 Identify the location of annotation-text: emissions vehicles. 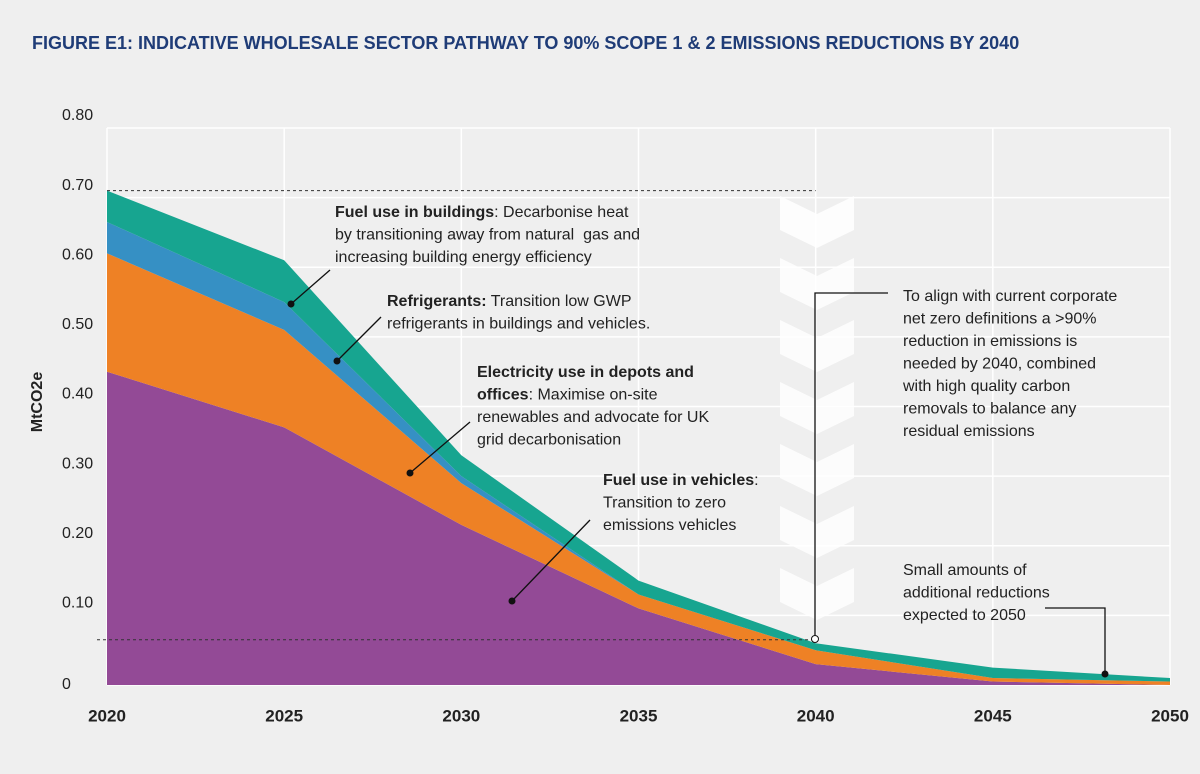
(669, 525).